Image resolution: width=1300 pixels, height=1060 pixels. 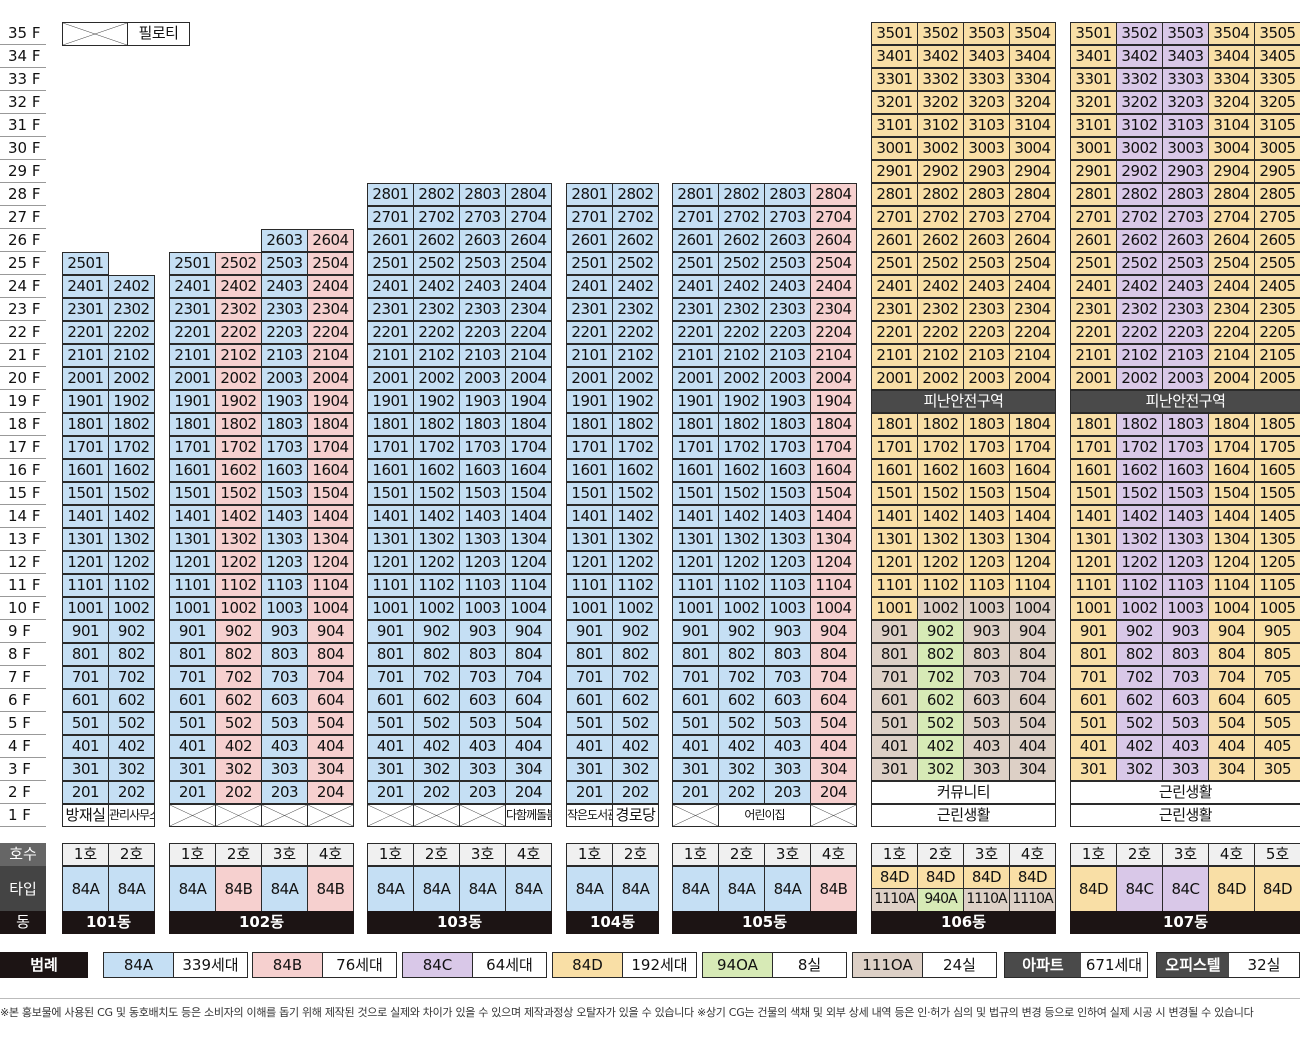 I want to click on unit-cell: 3205, so click(x=1277, y=102).